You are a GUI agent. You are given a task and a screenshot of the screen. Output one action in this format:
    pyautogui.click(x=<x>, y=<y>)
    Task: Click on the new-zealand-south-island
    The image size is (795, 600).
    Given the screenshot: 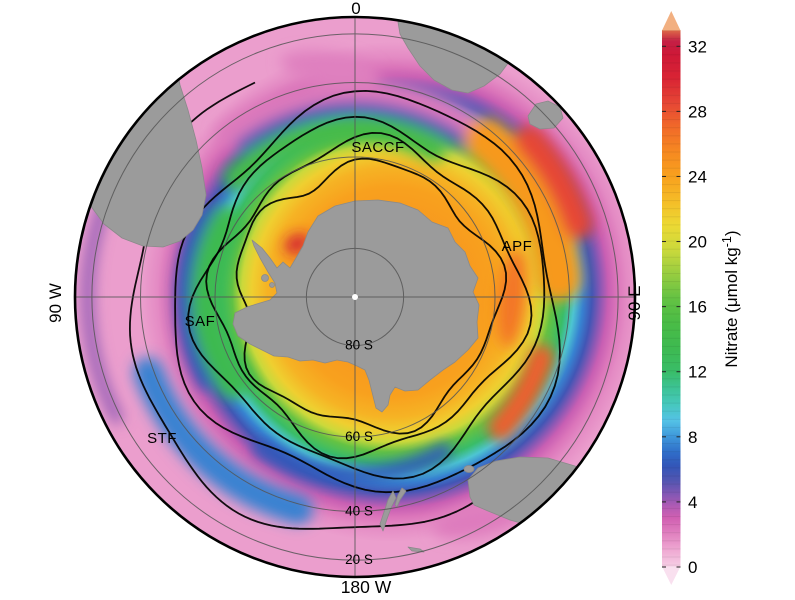 What is the action you would take?
    pyautogui.click(x=388, y=511)
    